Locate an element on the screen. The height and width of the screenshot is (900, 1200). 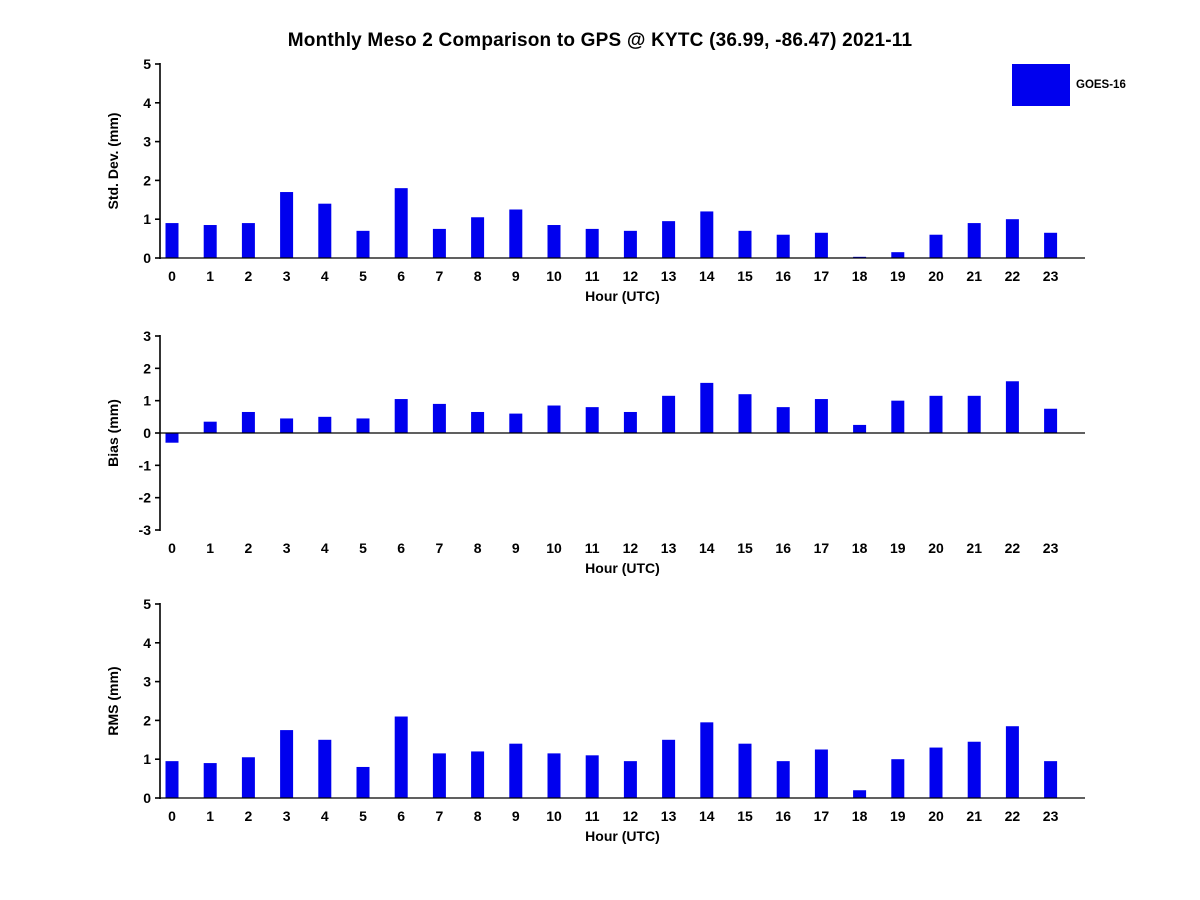
legend-swatch-goes16 is located at coordinates (1041, 85).